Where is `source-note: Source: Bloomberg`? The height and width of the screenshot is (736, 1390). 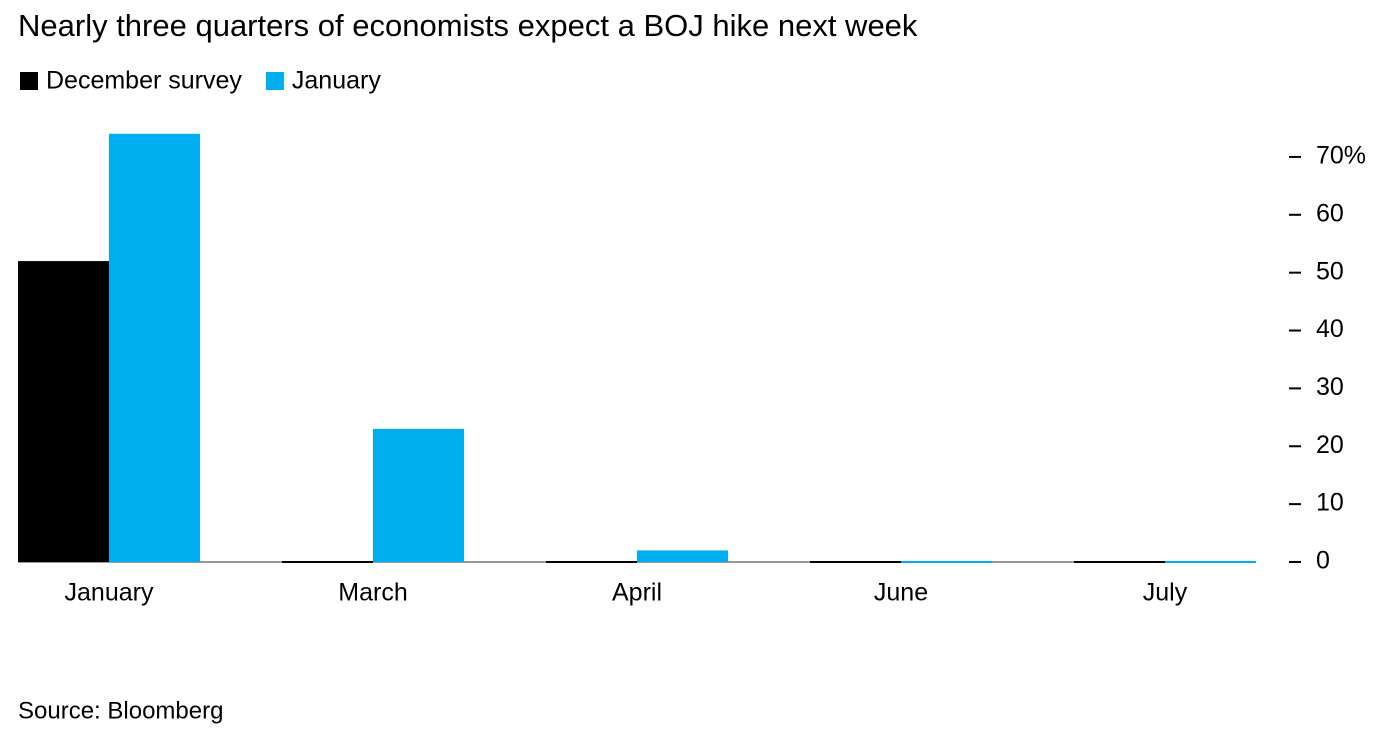
source-note: Source: Bloomberg is located at coordinates (120, 710).